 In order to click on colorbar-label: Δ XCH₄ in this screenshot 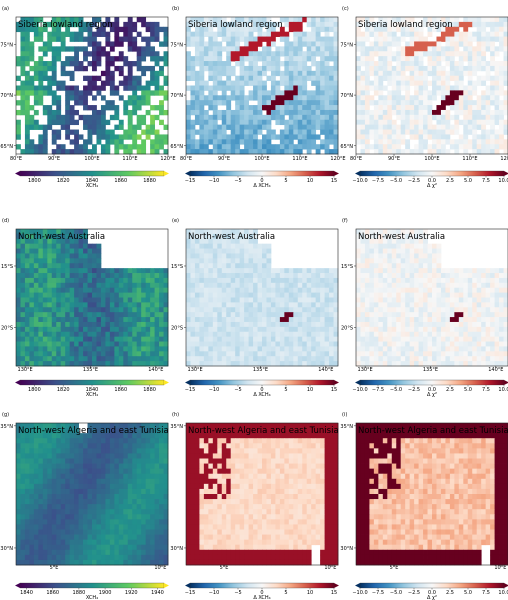, I will do `click(261, 186)`.